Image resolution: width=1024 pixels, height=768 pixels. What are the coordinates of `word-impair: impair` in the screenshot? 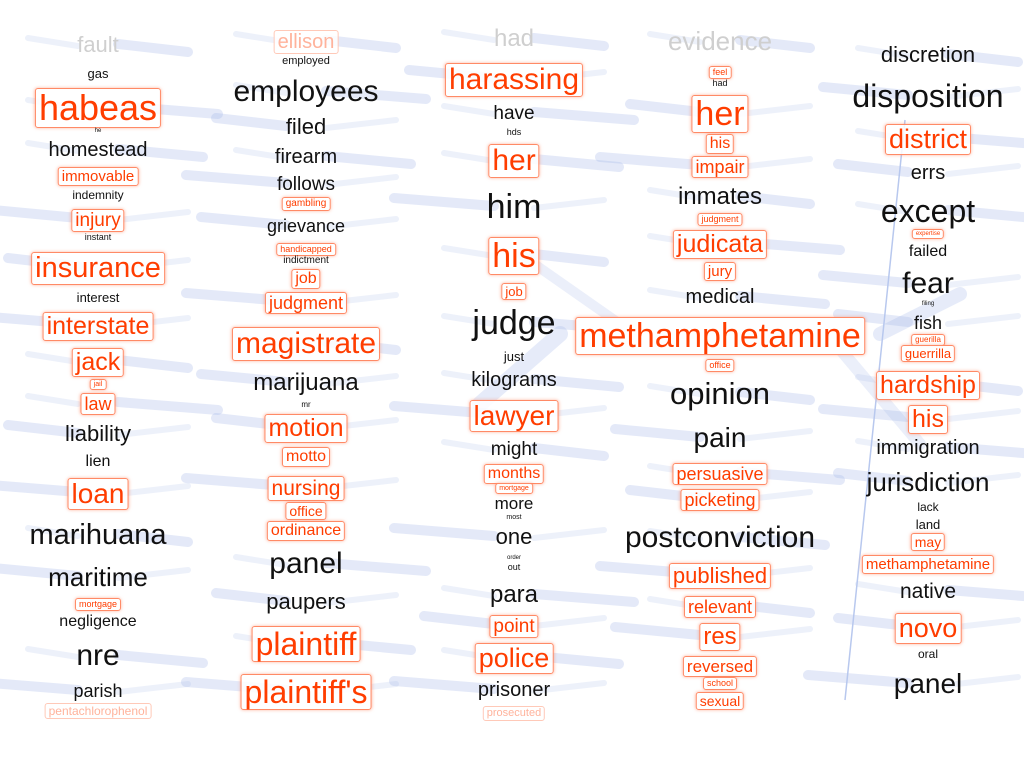 It's located at (720, 167).